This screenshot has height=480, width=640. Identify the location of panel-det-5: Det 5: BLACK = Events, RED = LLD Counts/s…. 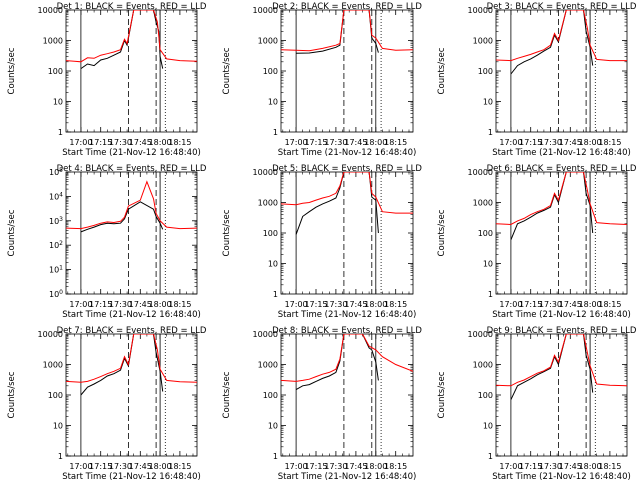
(322, 242).